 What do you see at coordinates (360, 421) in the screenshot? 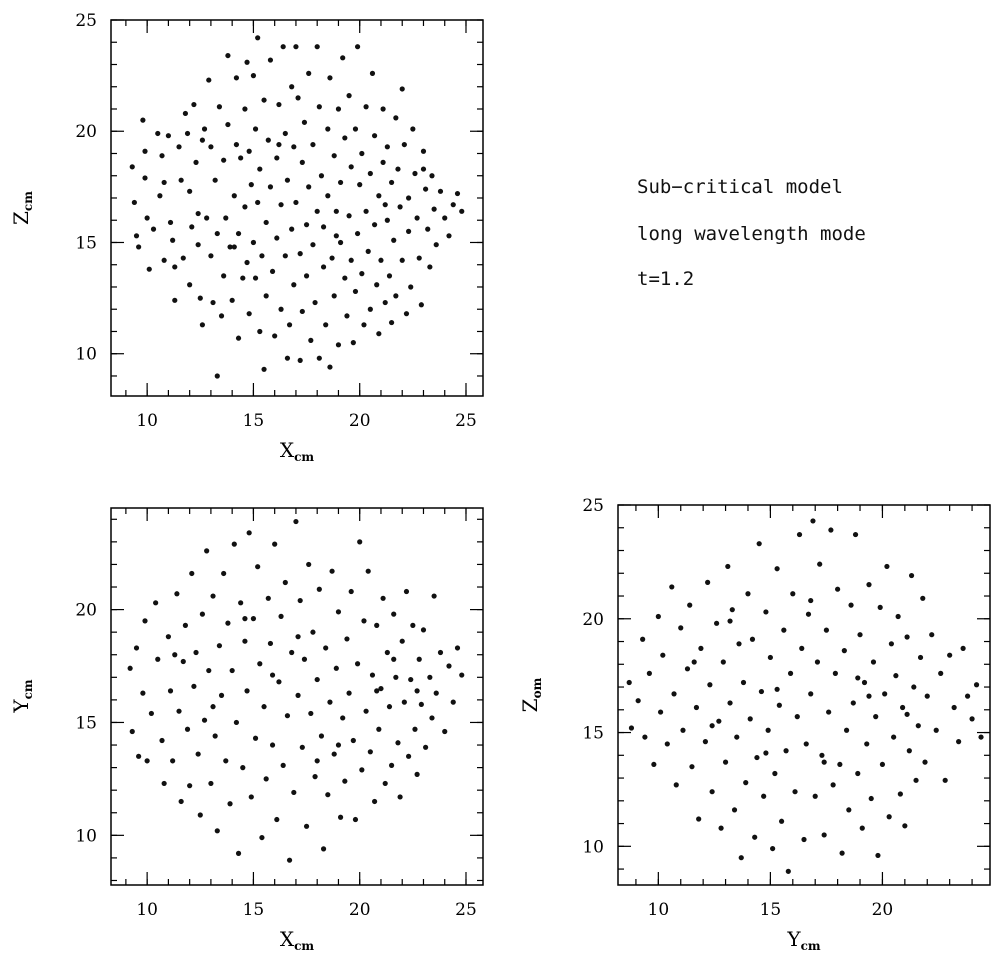
I see `x-tick-label: 20` at bounding box center [360, 421].